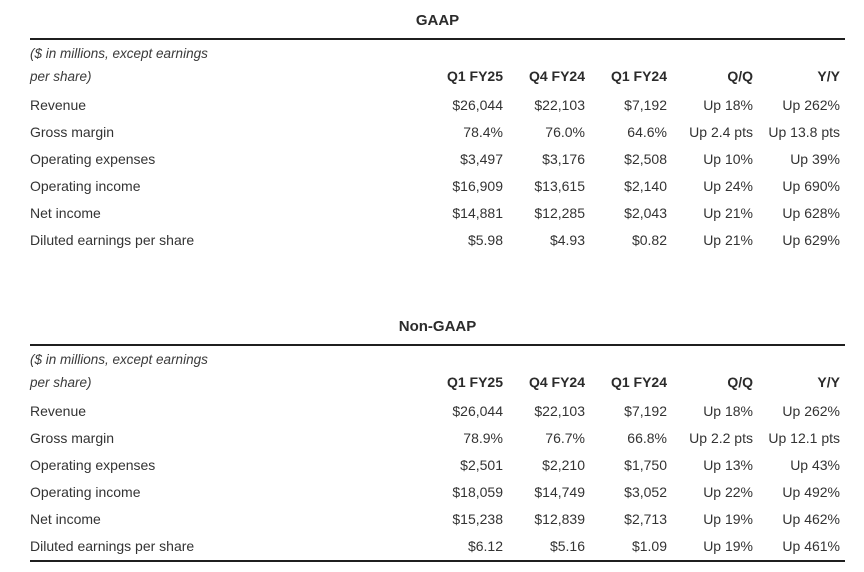  I want to click on cell-value: $2,501, so click(481, 465).